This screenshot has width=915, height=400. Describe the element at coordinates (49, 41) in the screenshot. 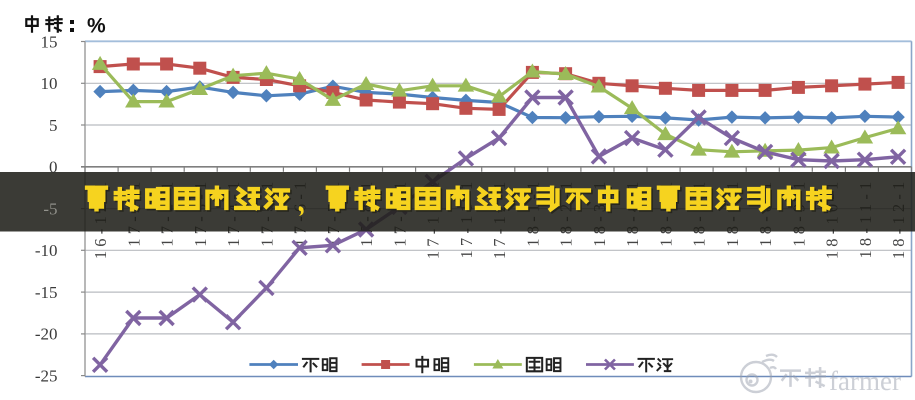

I see `svg-text: 15` at that location.